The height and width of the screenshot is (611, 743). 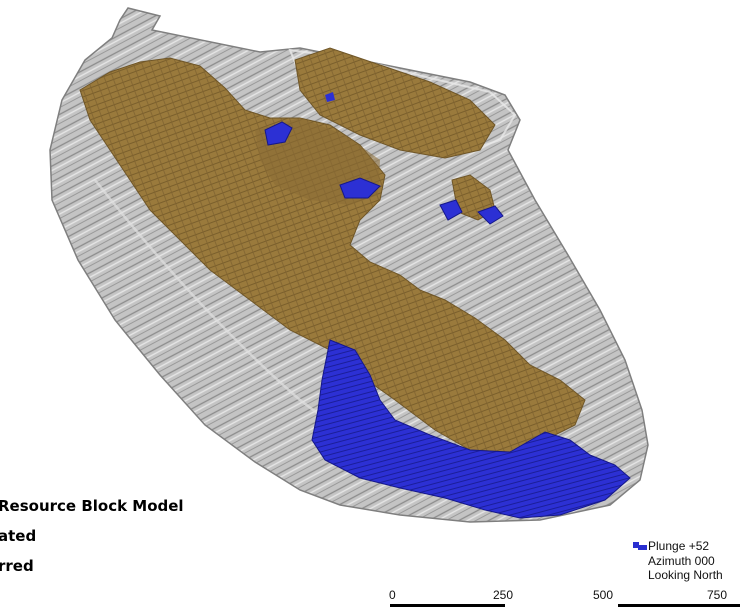 What do you see at coordinates (18, 536) in the screenshot?
I see `legend-indicated: ated` at bounding box center [18, 536].